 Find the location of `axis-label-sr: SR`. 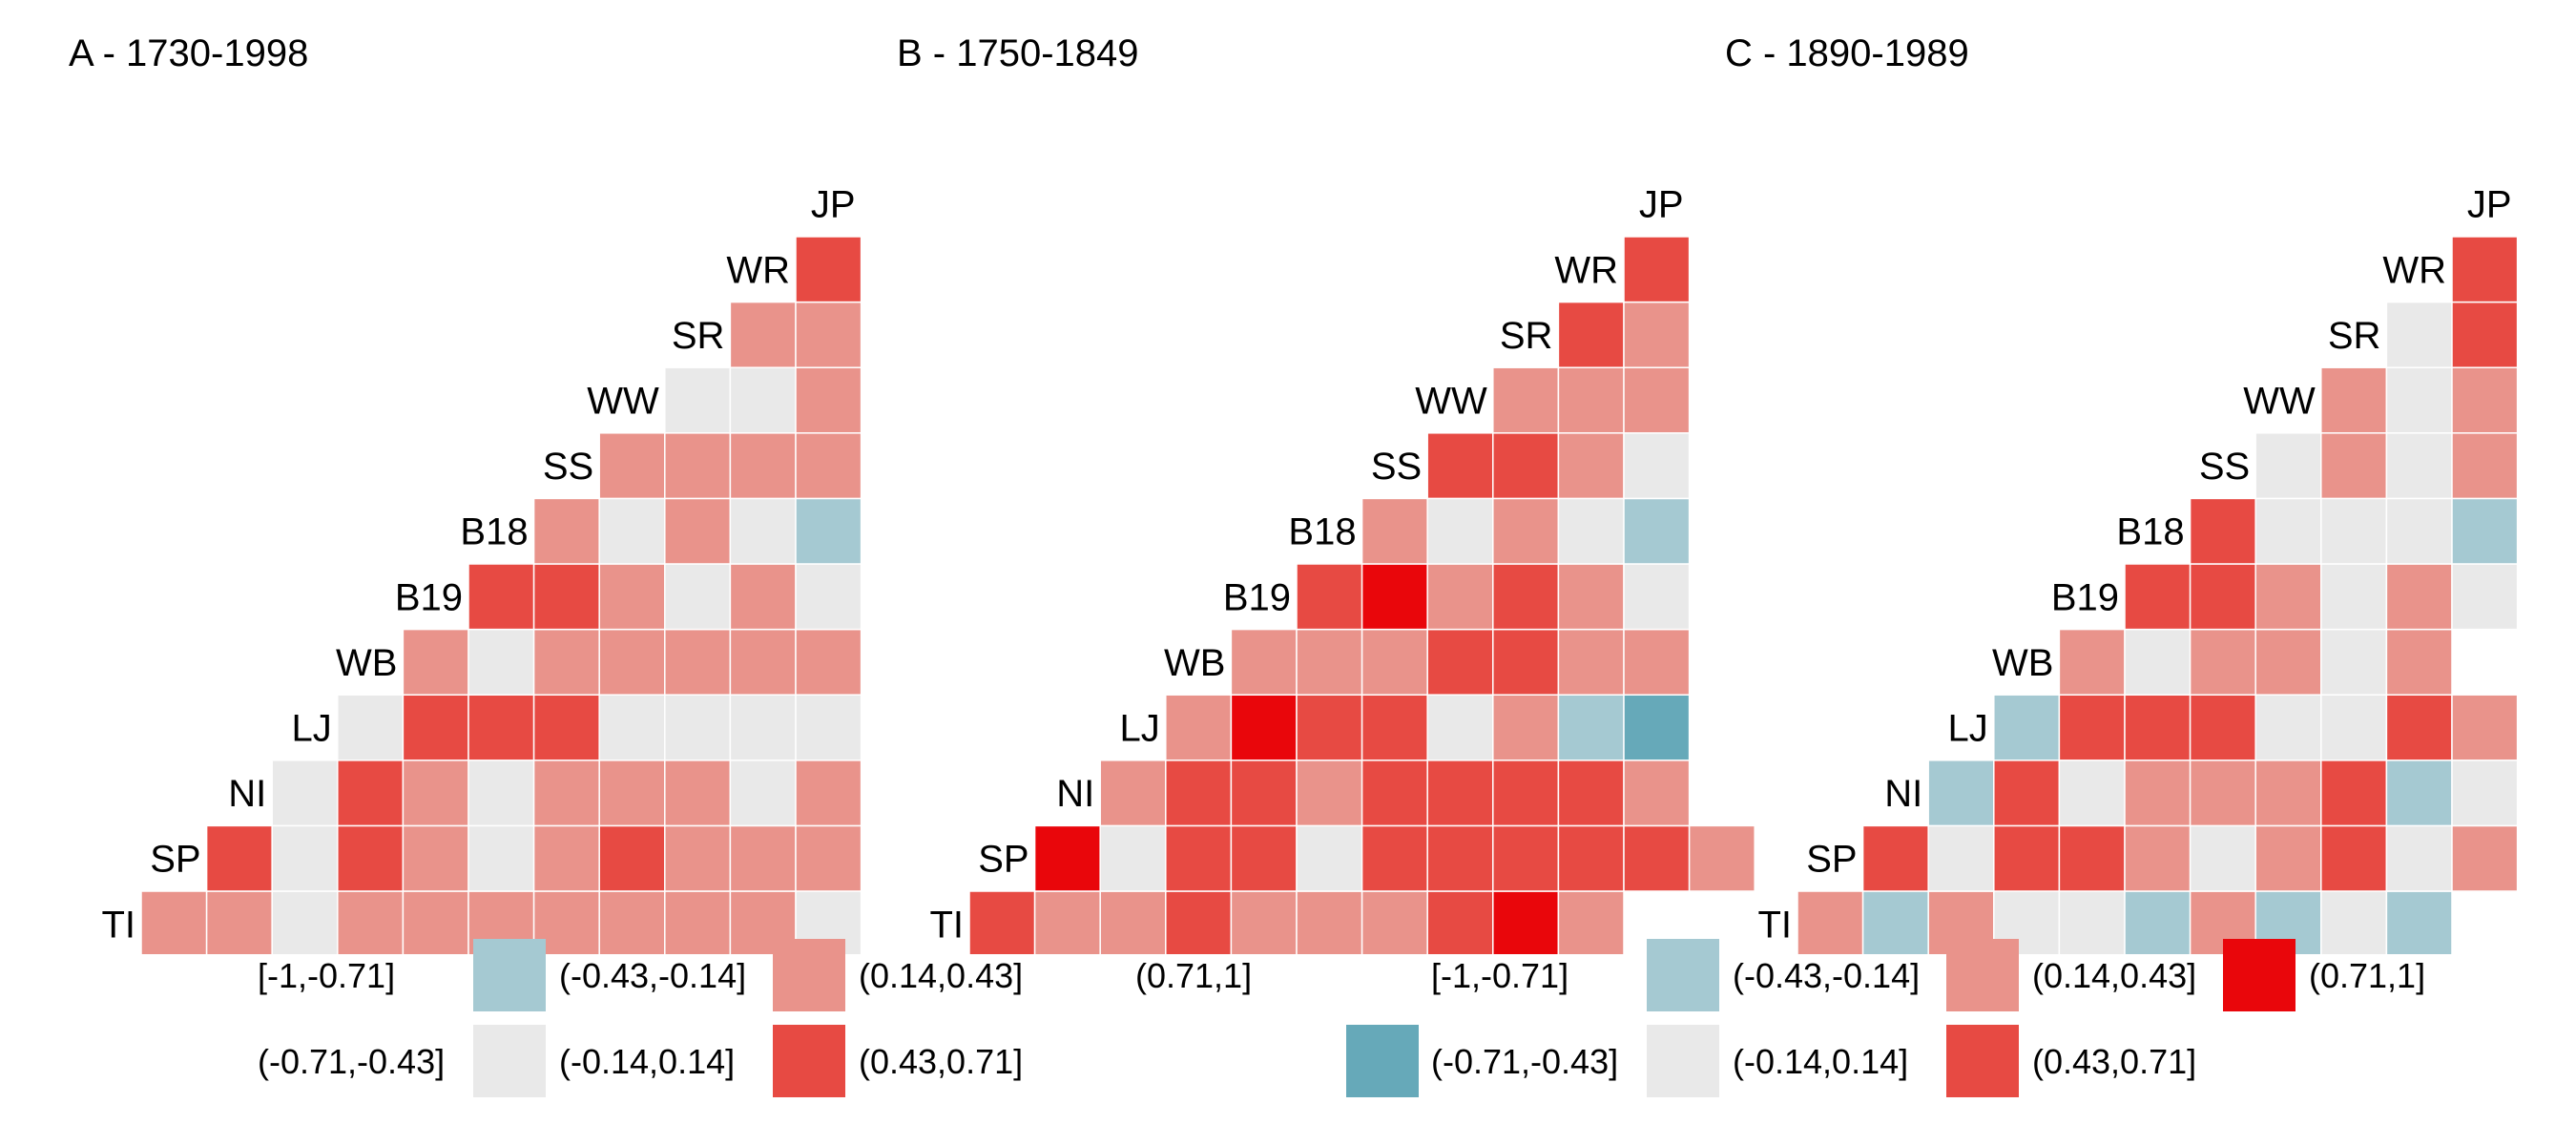

axis-label-sr: SR is located at coordinates (698, 336).